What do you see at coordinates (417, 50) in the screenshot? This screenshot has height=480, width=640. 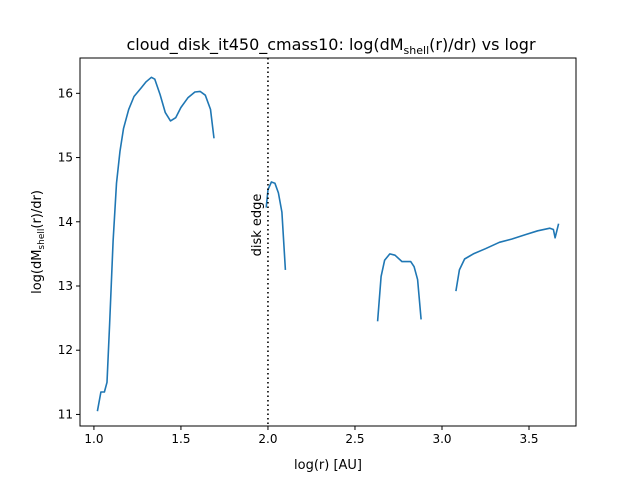 I see `chart-title-subscript: shell` at bounding box center [417, 50].